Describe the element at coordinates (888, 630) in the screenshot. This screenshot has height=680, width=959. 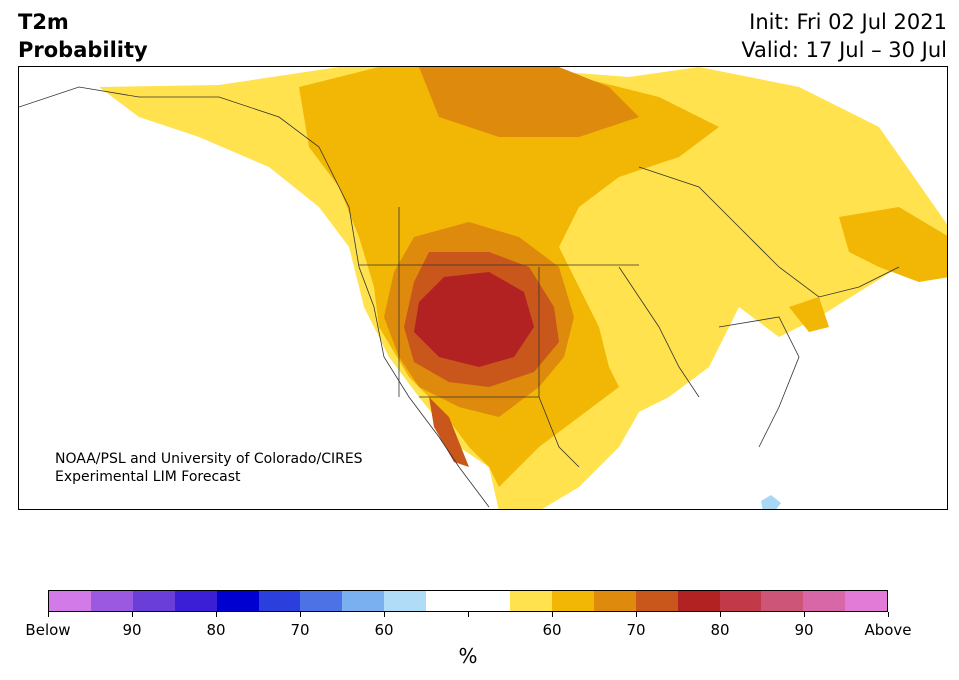
I see `colorbar-tick-label: Above` at that location.